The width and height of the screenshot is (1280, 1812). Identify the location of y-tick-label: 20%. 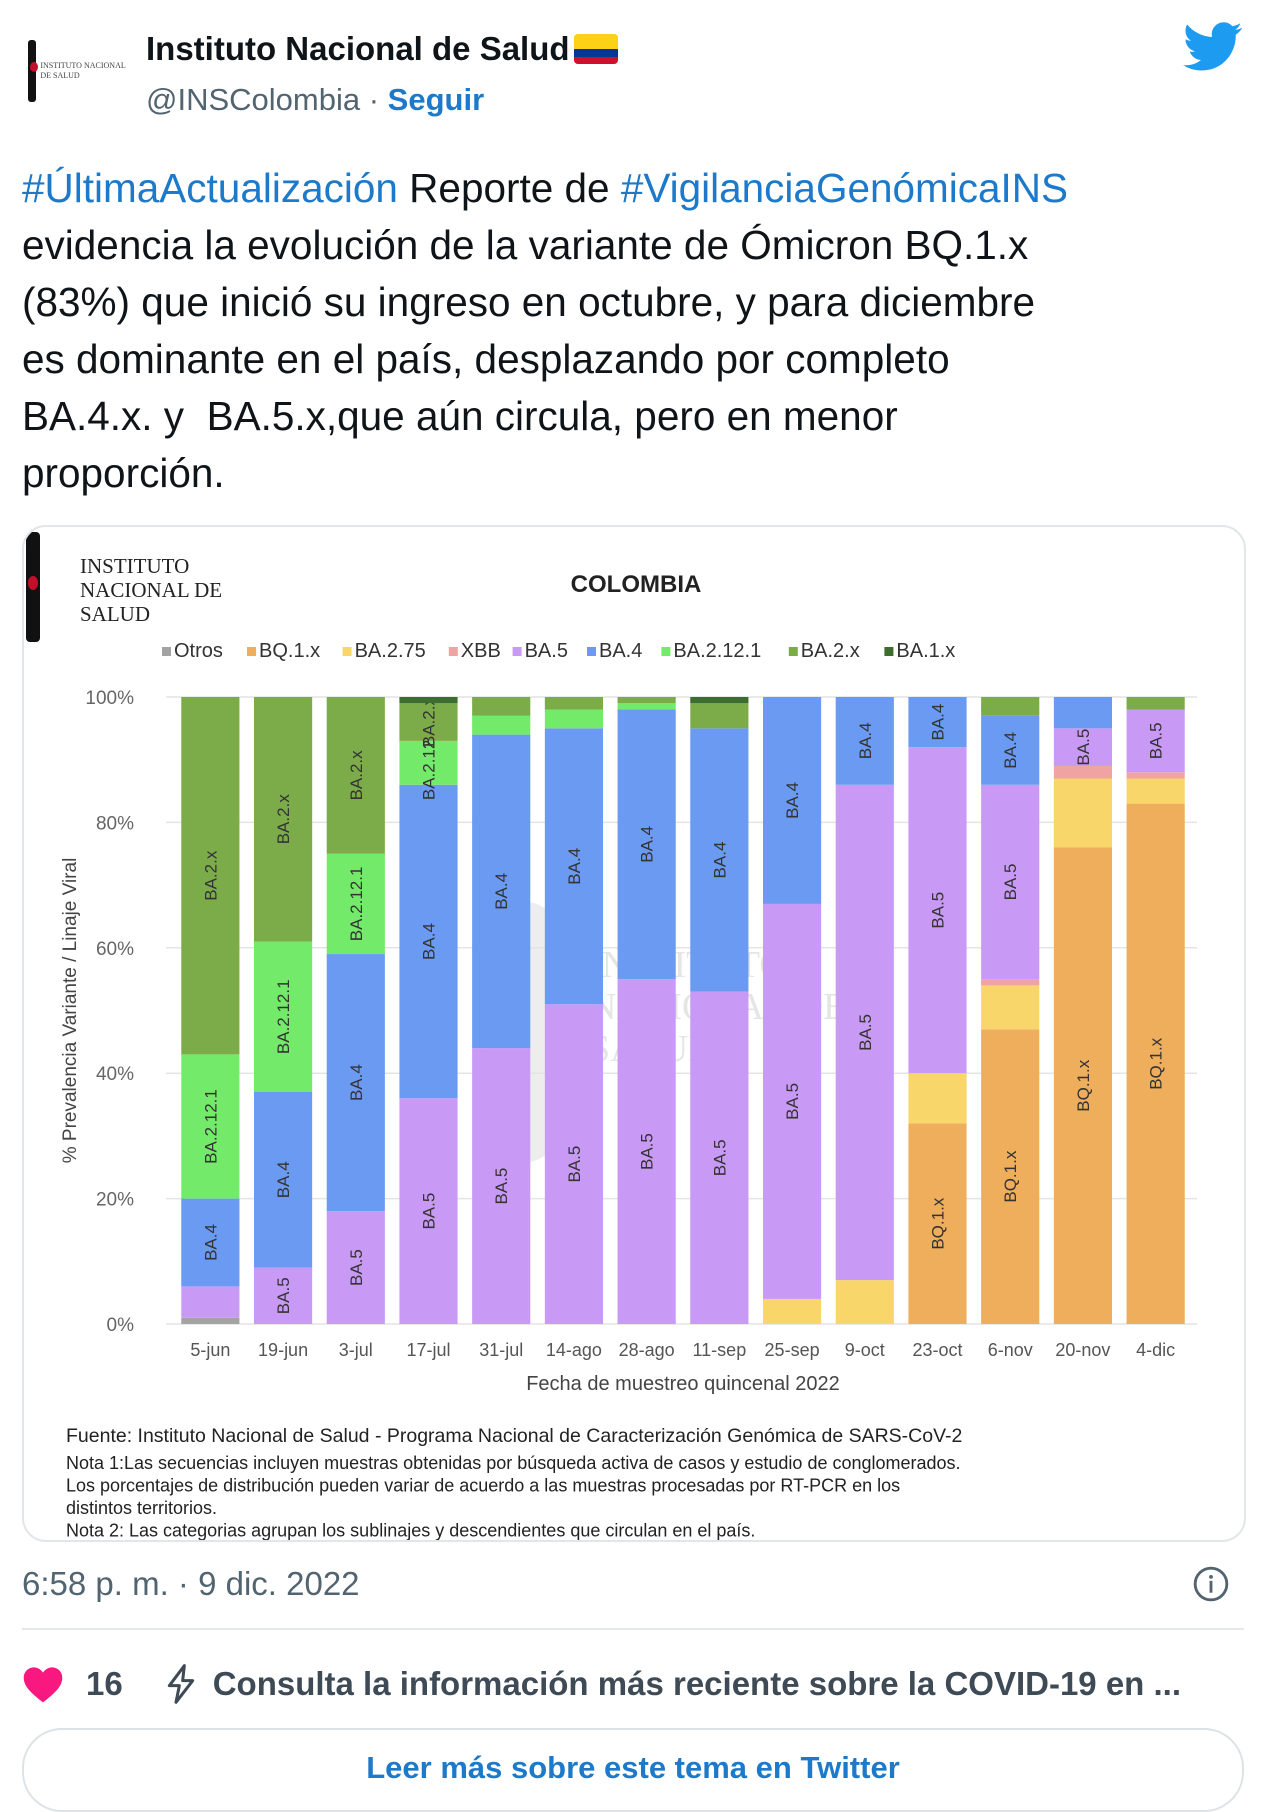
(115, 1200).